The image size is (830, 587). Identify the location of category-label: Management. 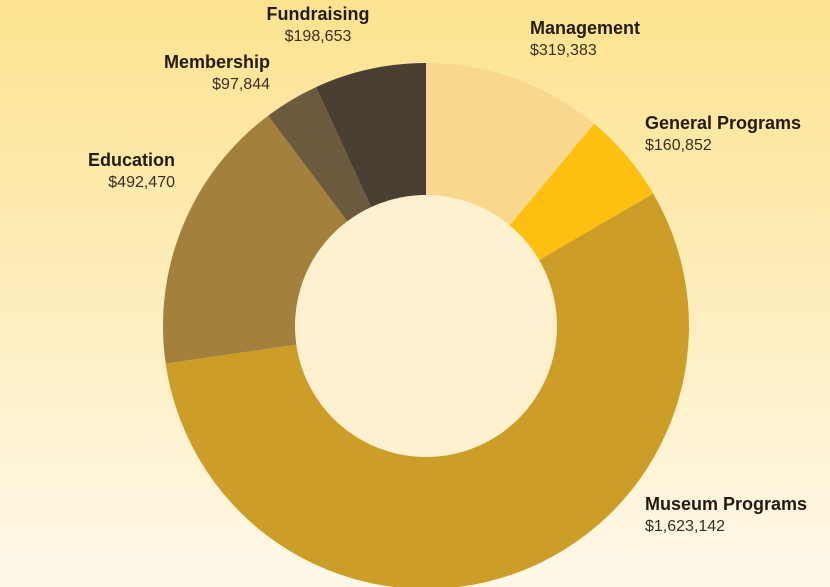
(585, 28).